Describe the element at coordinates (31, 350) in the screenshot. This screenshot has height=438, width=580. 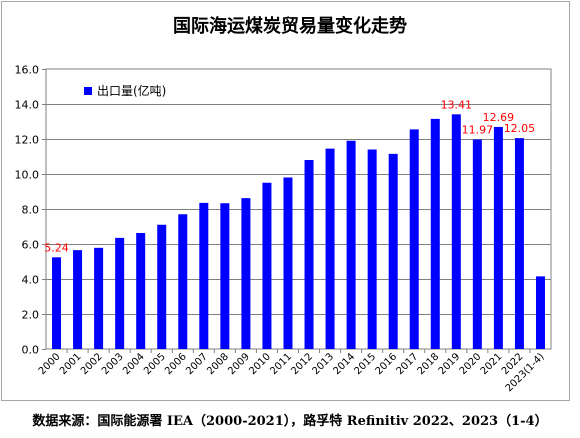
I see `y-tick-label: 0.0` at that location.